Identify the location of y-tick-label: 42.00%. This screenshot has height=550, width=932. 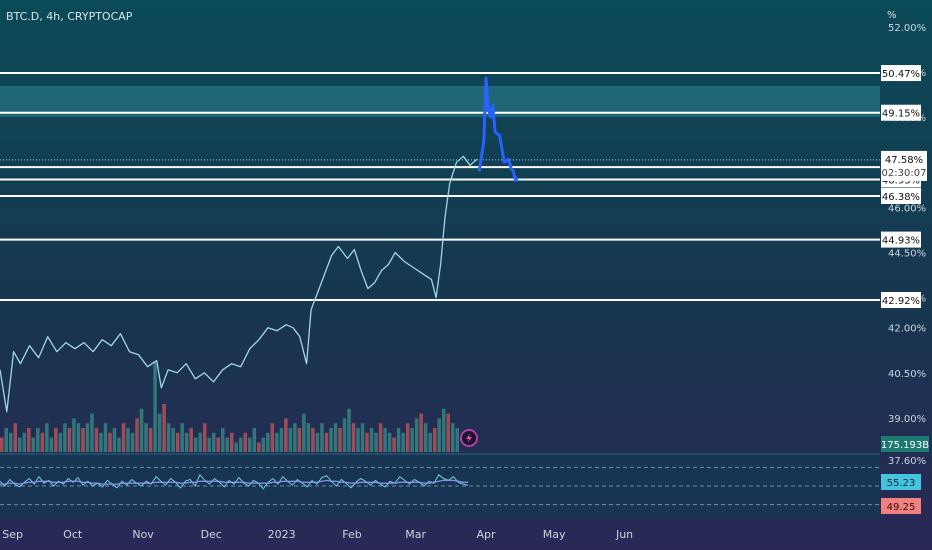
(907, 329).